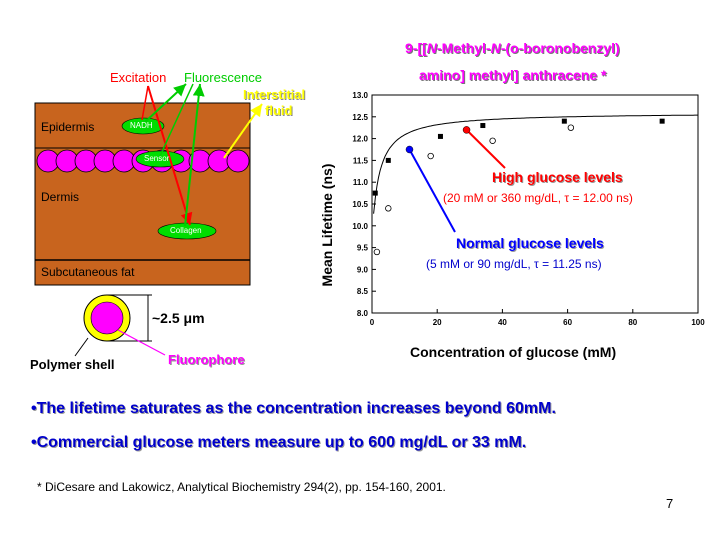 Image resolution: width=720 pixels, height=540 pixels. I want to click on sensor-bead, so click(238, 161).